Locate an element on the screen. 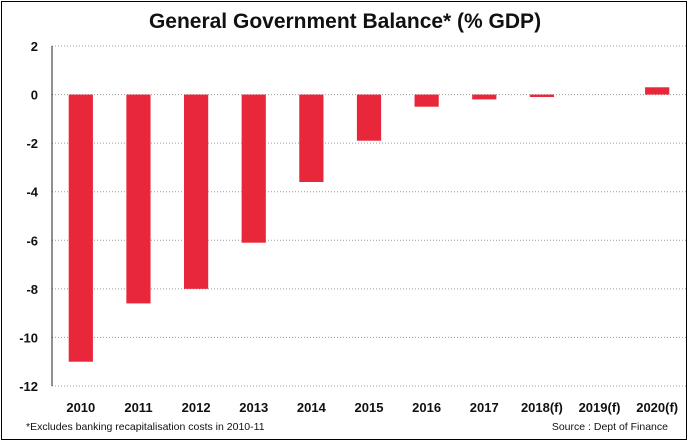 Image resolution: width=690 pixels, height=443 pixels. y-tick-label: -4 is located at coordinates (32, 192).